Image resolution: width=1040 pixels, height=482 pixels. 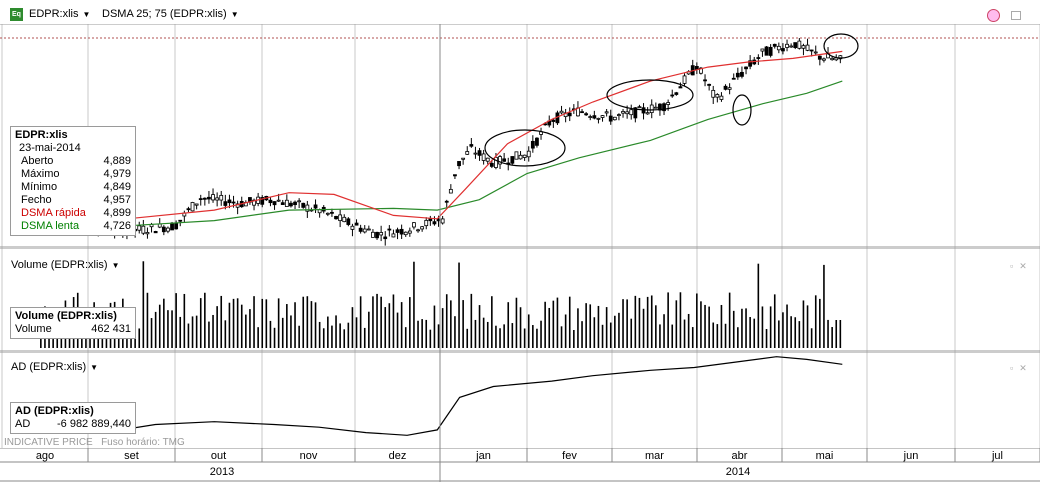 What do you see at coordinates (170, 14) in the screenshot?
I see `indicator-selector: DSMA 25; 75 (EDPR:xlis) ▼` at bounding box center [170, 14].